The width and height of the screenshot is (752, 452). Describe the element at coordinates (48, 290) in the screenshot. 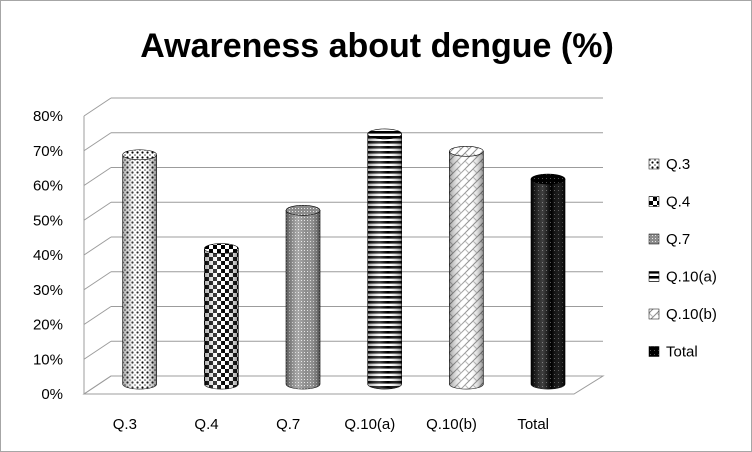

I see `y-tick-label: 30%` at that location.